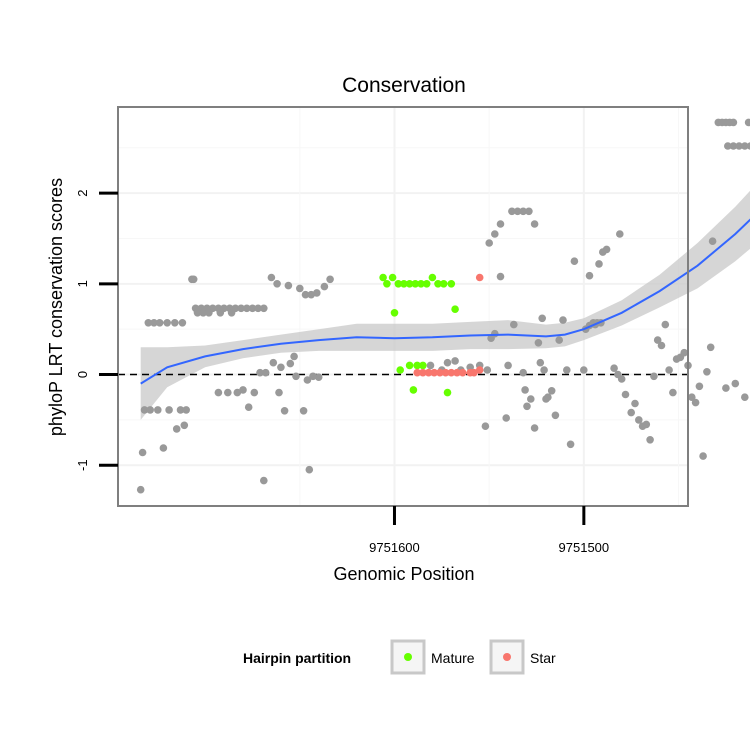  Describe the element at coordinates (489, 530) in the screenshot. I see `x-axis: 9751600 9751500` at that location.